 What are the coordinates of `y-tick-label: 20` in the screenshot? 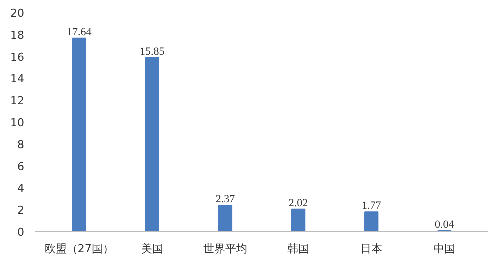 It's located at (17, 13).